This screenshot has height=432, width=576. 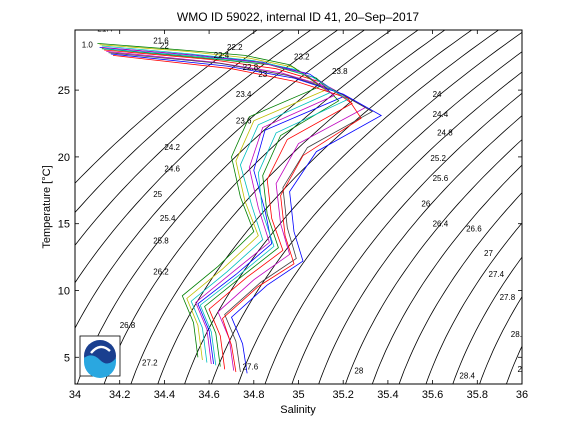 I want to click on x-tick-label: 34.6, so click(x=208, y=395).